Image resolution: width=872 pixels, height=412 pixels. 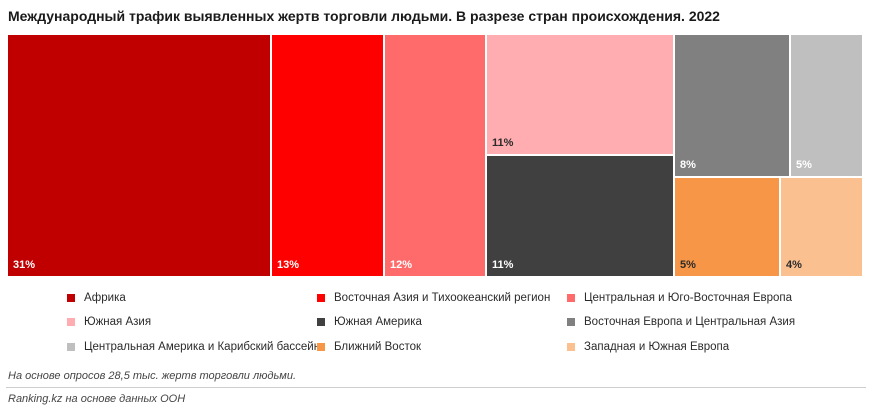 I want to click on legend-label: Западная и Южная Европа, so click(x=657, y=347).